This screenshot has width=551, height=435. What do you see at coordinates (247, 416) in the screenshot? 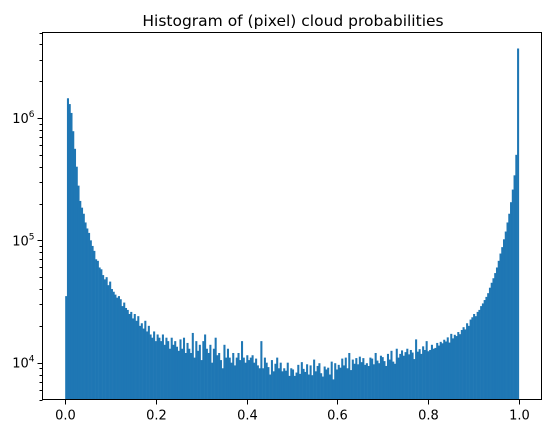
I see `x-tick-label: 0.4` at bounding box center [247, 416].